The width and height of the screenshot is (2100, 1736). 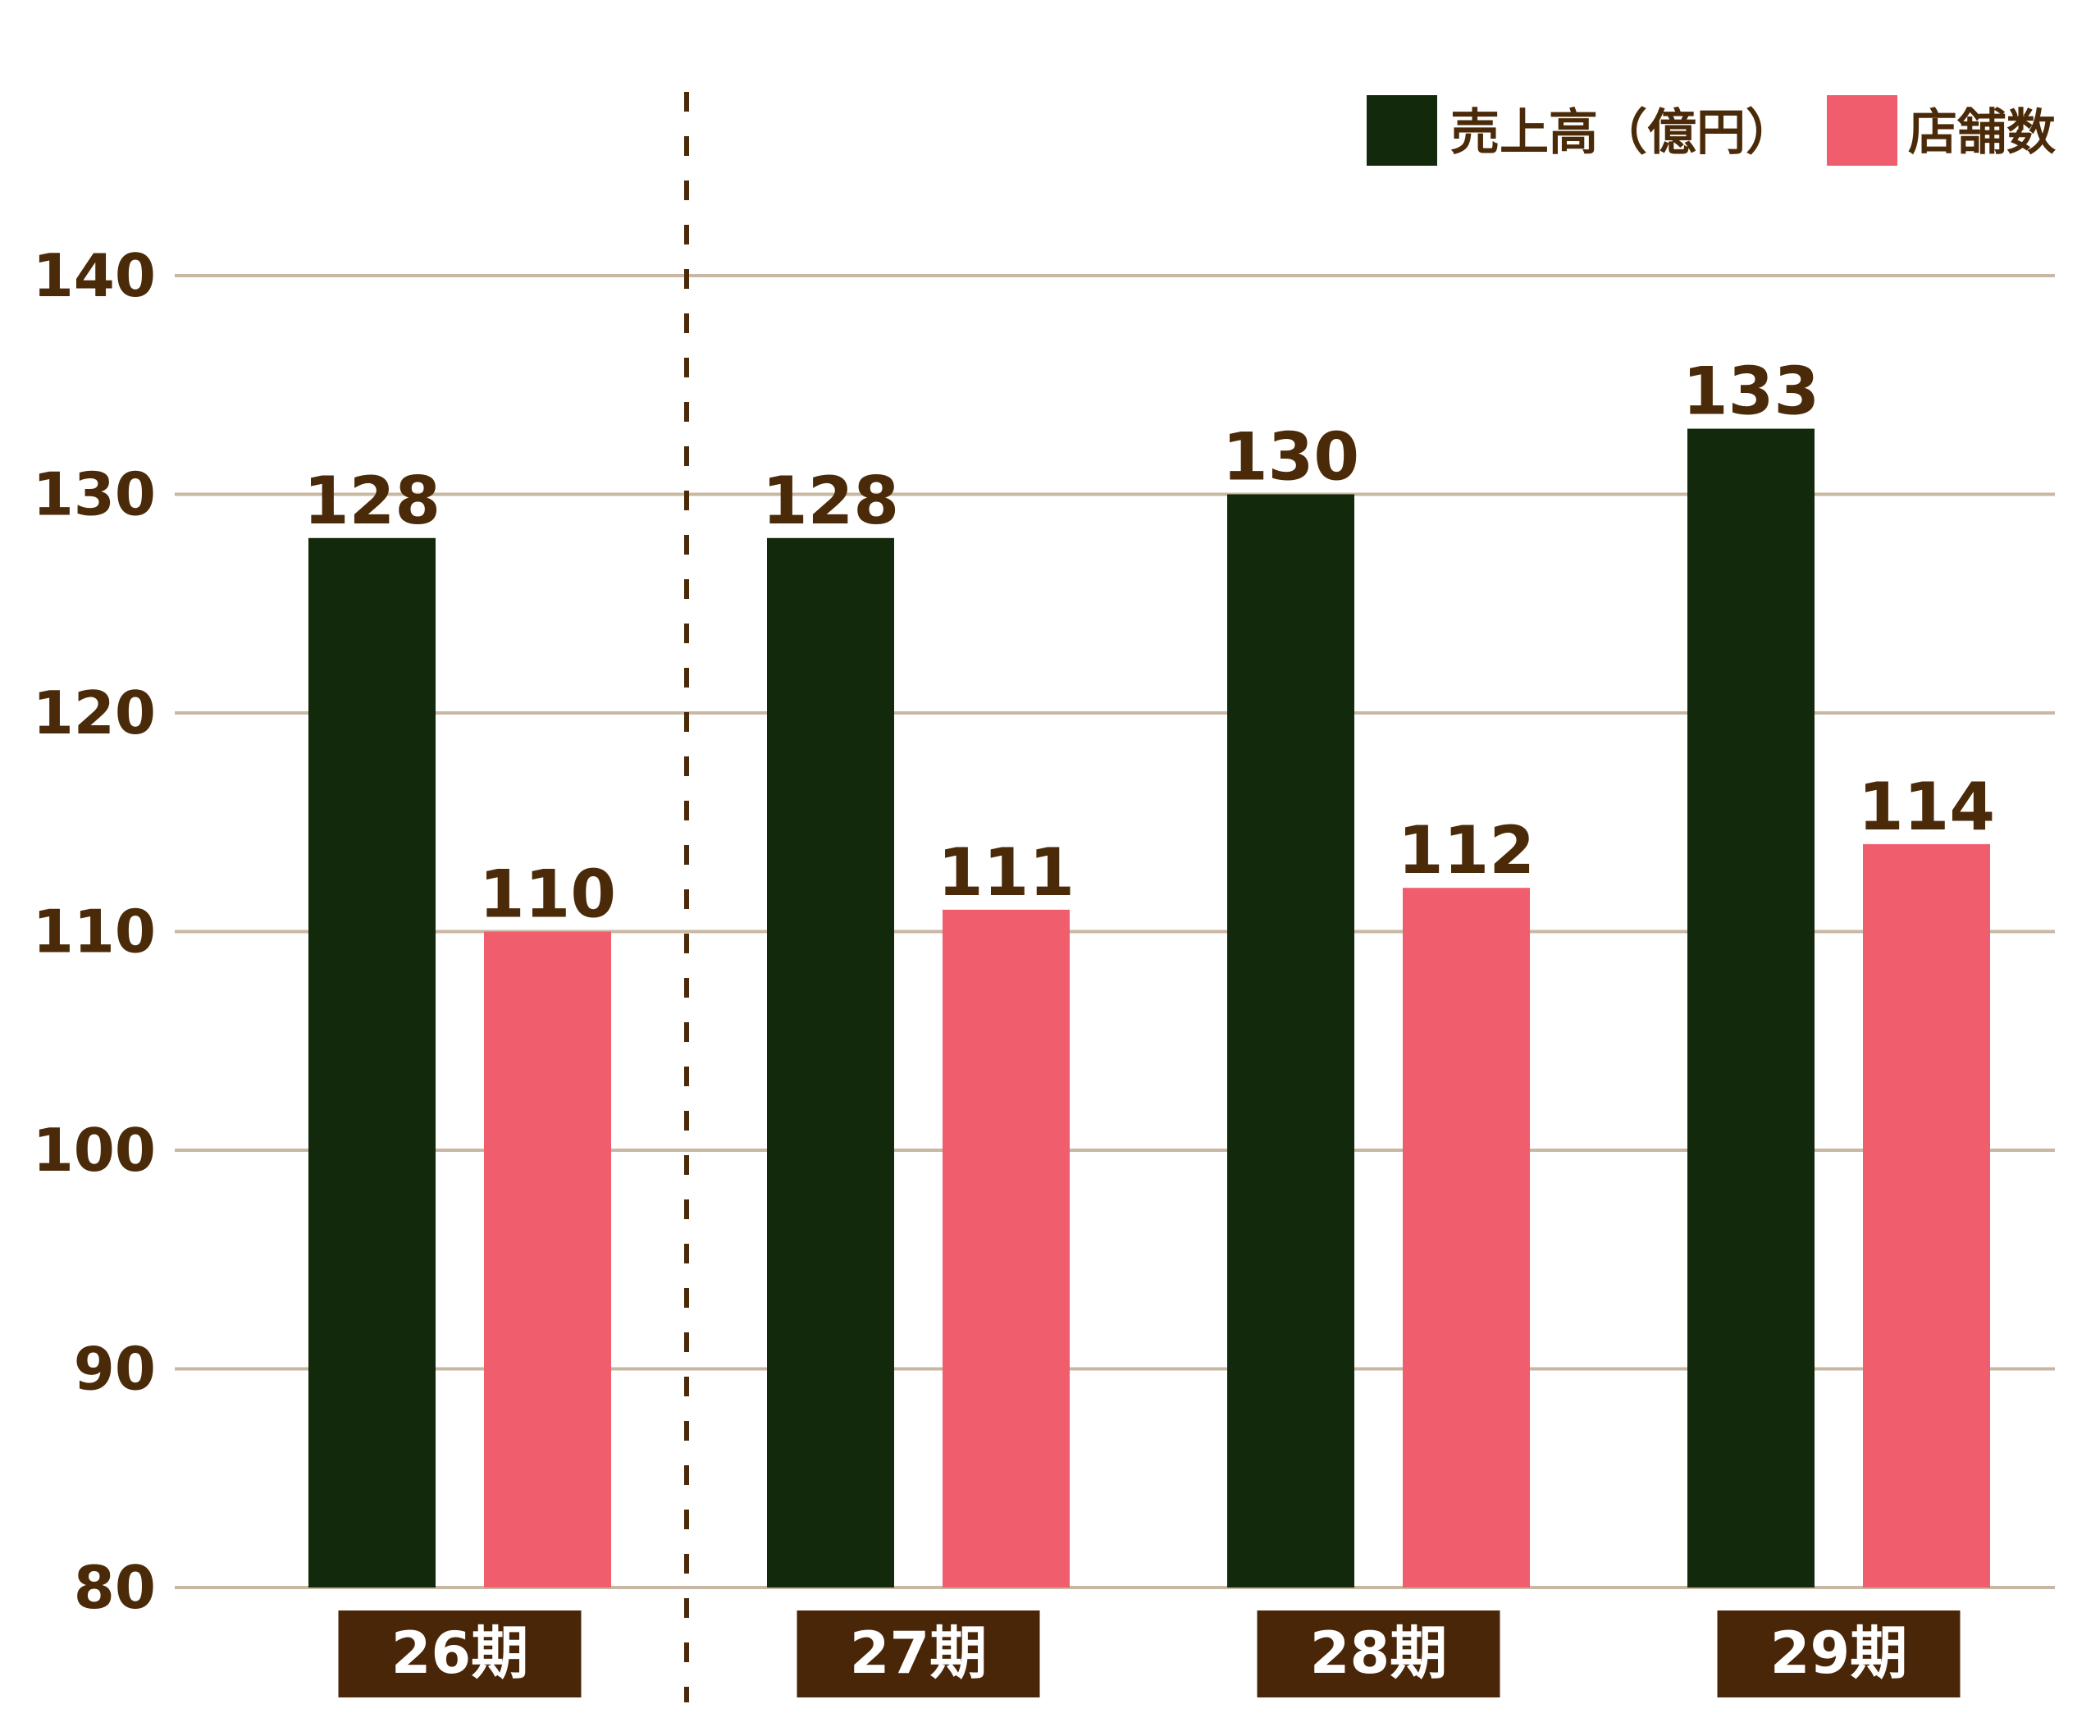 I want to click on x-axis-categories: 26期 27期 28期 29期, so click(x=1149, y=1653).